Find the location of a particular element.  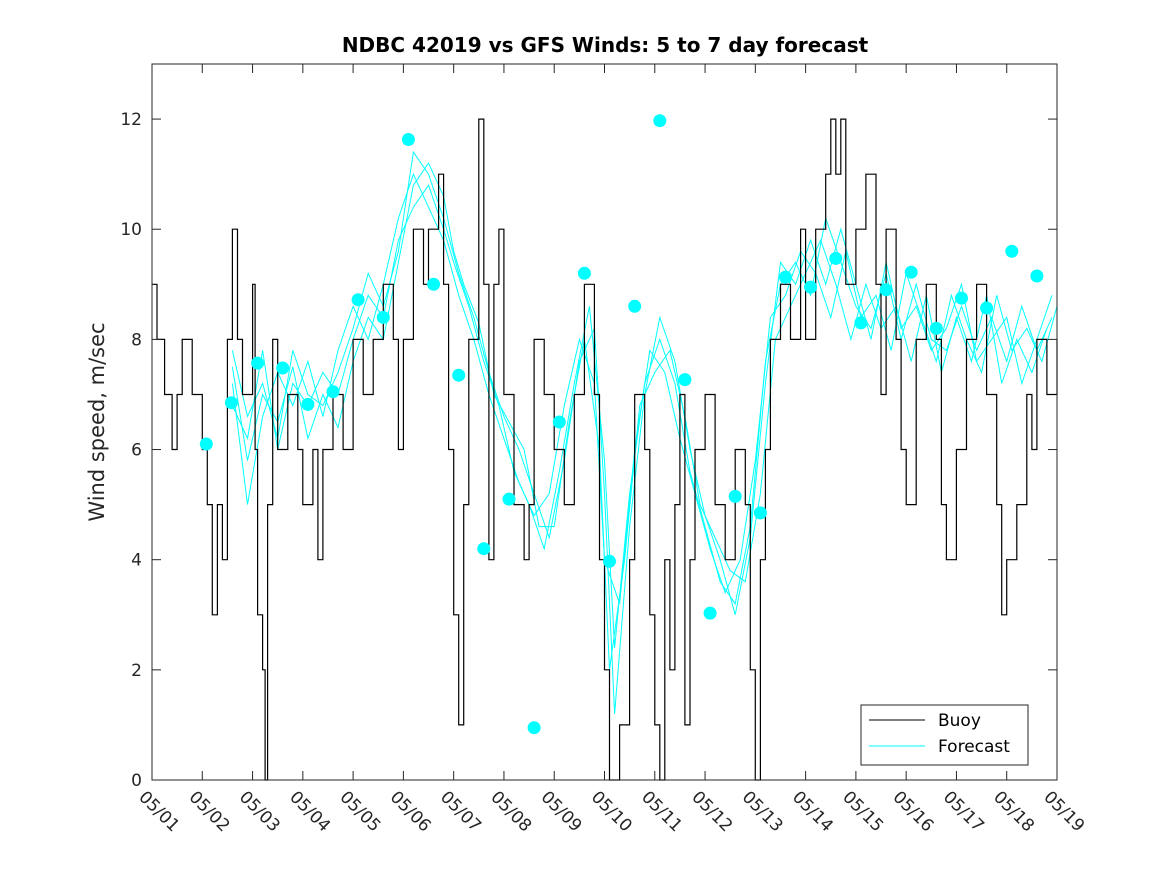

x-tick-label: 05/05 is located at coordinates (360, 811).